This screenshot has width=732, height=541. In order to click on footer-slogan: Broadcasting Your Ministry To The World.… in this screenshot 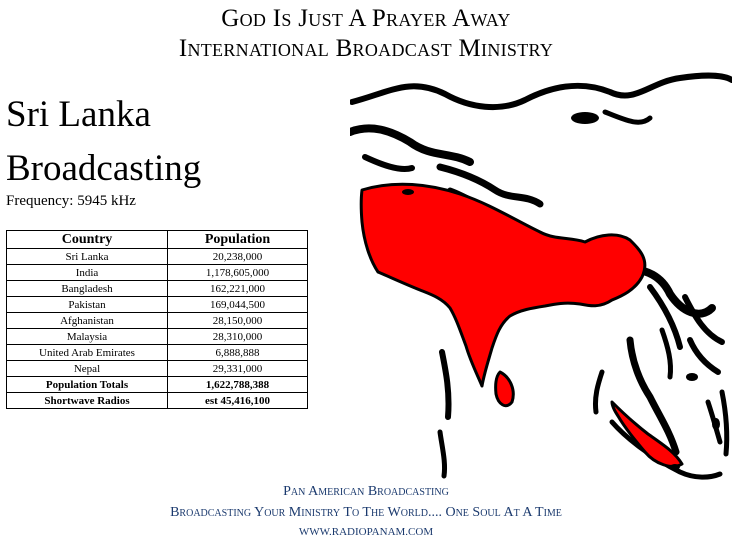, I will do `click(366, 512)`.